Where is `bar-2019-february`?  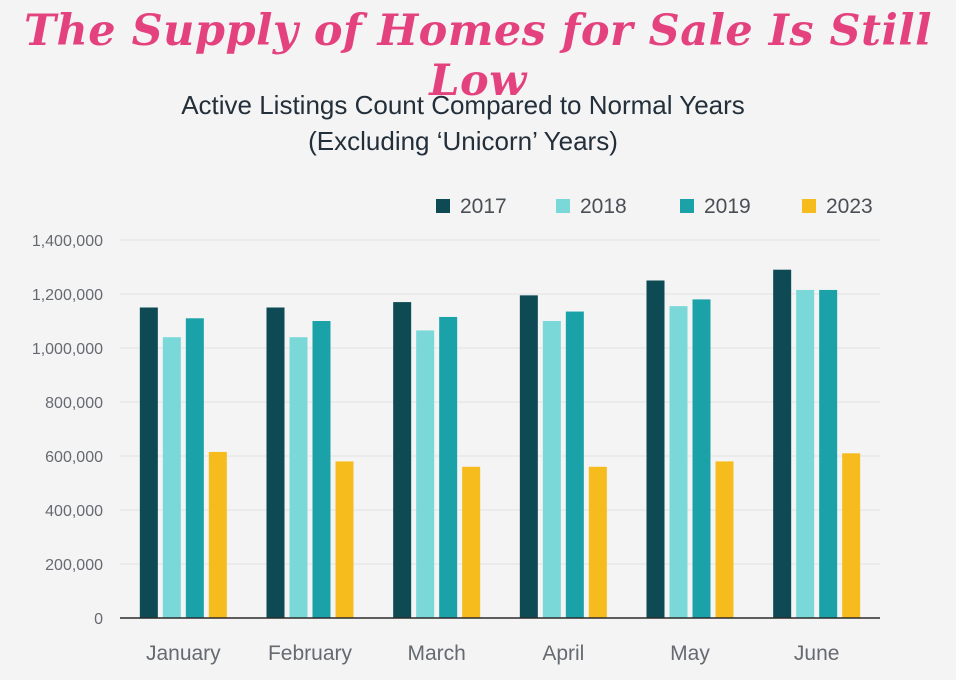
bar-2019-february is located at coordinates (321, 469).